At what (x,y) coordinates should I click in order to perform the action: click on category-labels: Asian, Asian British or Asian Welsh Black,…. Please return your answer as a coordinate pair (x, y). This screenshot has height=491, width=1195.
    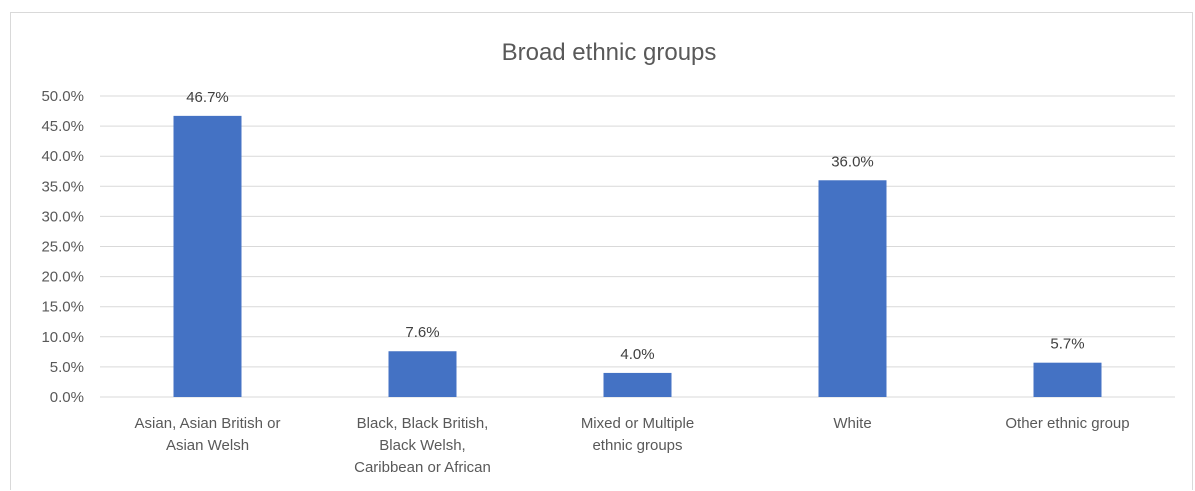
    Looking at the image, I should click on (632, 445).